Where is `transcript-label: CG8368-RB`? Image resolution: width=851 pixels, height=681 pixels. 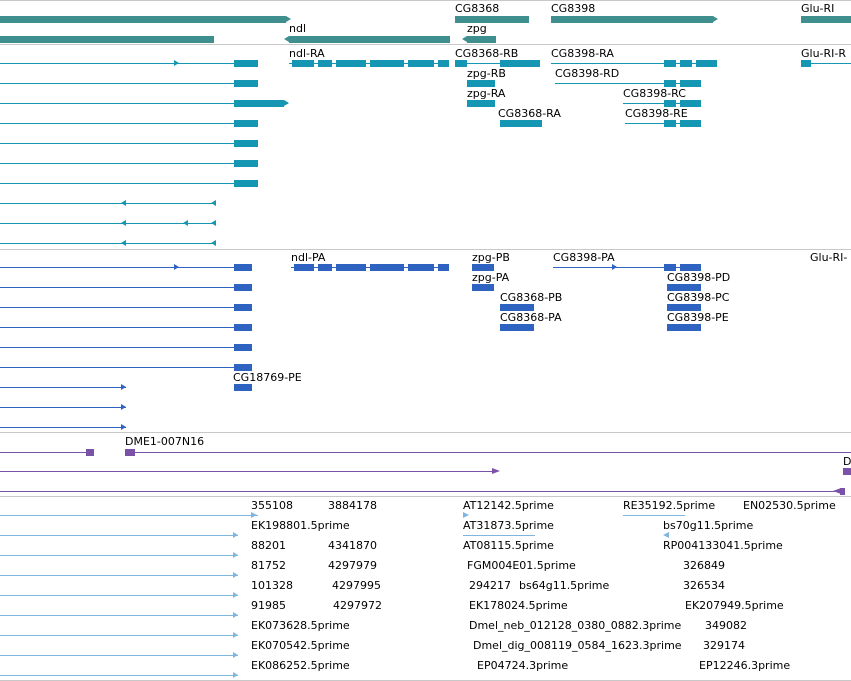
transcript-label: CG8368-RB is located at coordinates (487, 53).